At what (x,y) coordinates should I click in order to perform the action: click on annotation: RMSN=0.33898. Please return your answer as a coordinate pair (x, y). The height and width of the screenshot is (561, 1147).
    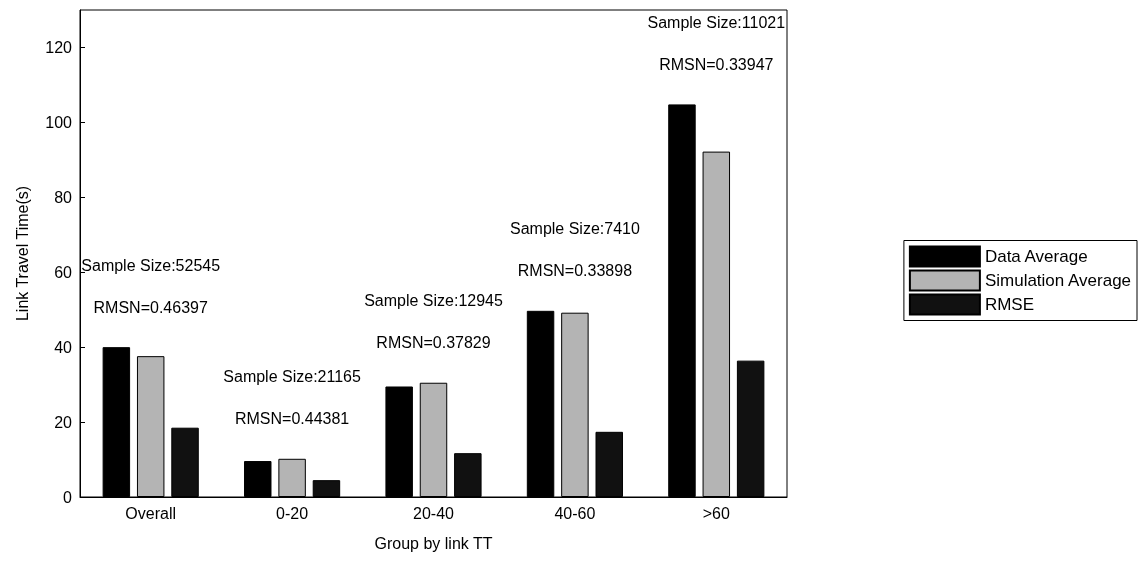
    Looking at the image, I should click on (575, 271).